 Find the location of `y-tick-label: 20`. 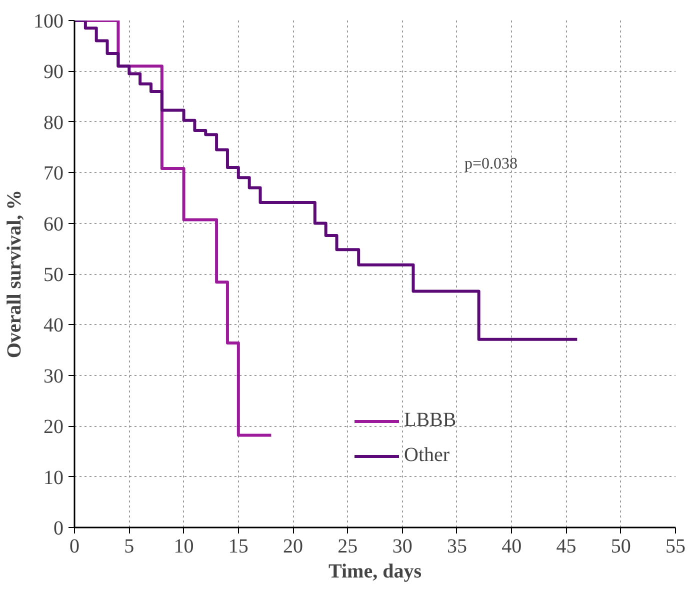

y-tick-label: 20 is located at coordinates (54, 427).